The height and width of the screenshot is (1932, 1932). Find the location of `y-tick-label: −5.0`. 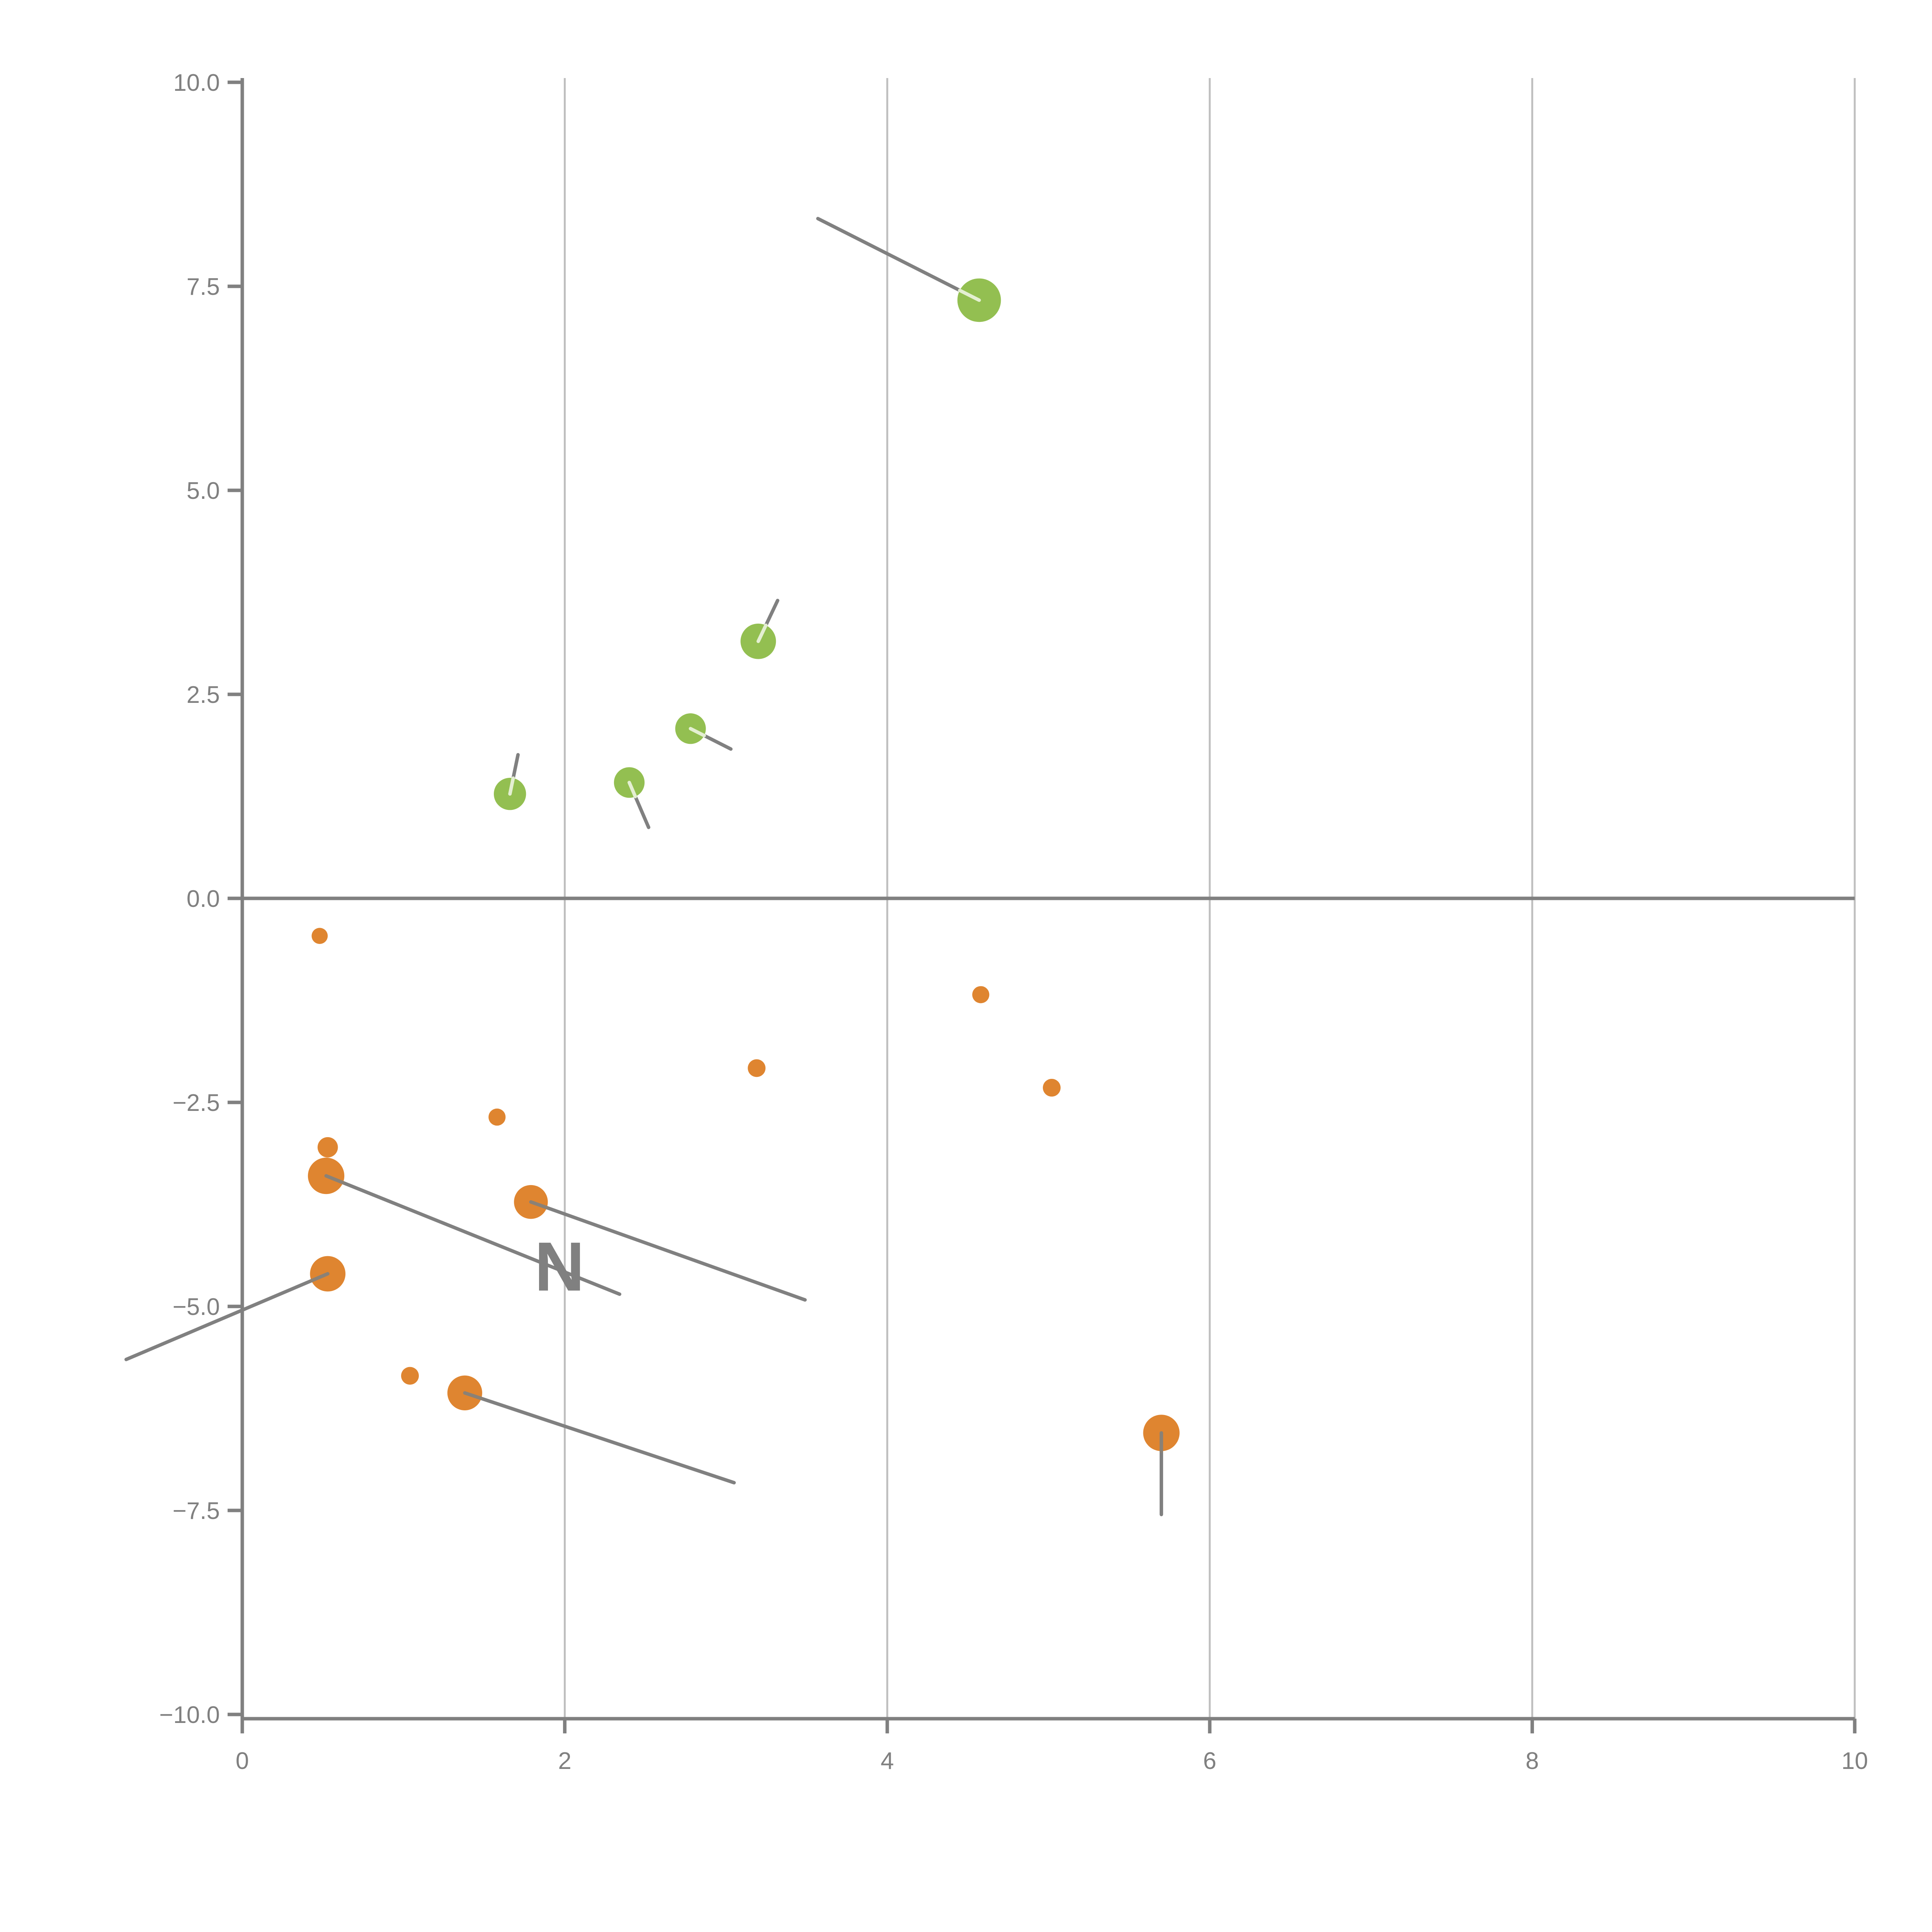

y-tick-label: −5.0 is located at coordinates (197, 1307).